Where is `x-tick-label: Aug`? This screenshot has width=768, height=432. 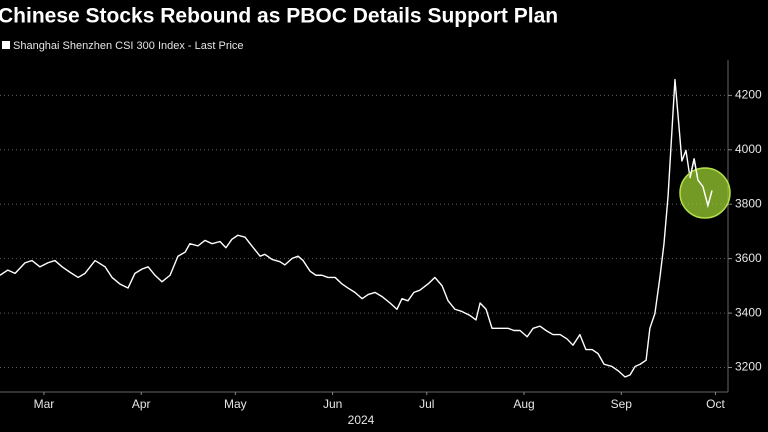
x-tick-label: Aug is located at coordinates (523, 404).